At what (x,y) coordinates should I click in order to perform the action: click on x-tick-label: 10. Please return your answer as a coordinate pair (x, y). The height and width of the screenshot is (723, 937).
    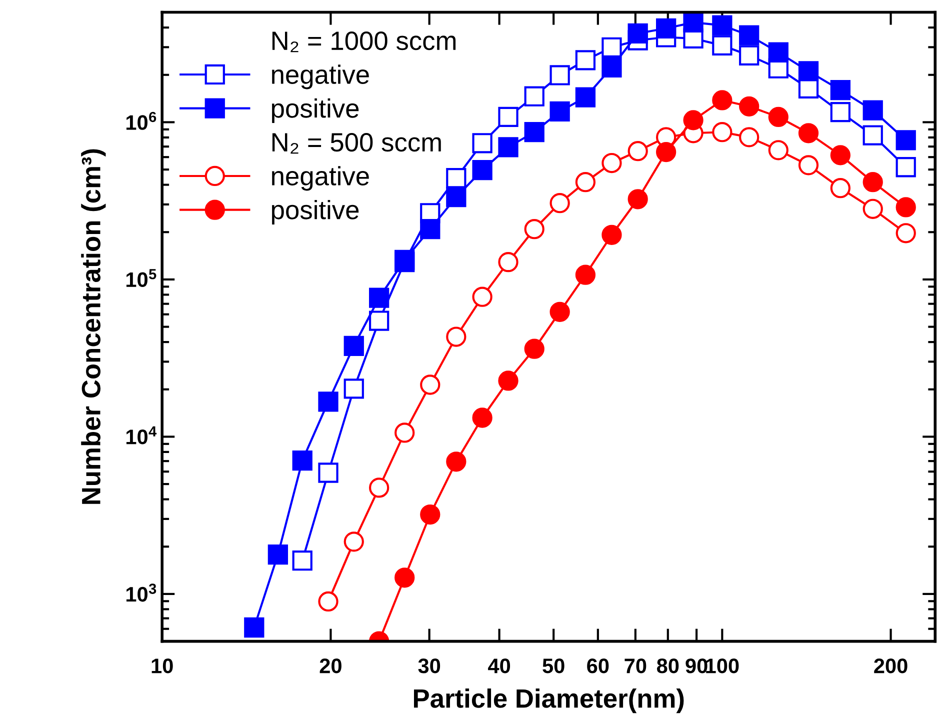
    Looking at the image, I should click on (162, 666).